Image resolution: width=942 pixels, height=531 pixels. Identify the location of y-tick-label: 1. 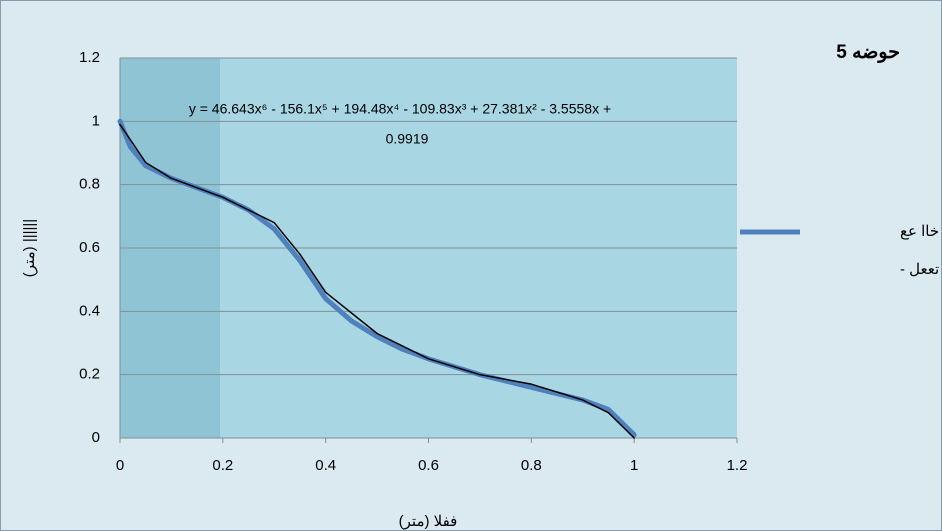
(96, 120).